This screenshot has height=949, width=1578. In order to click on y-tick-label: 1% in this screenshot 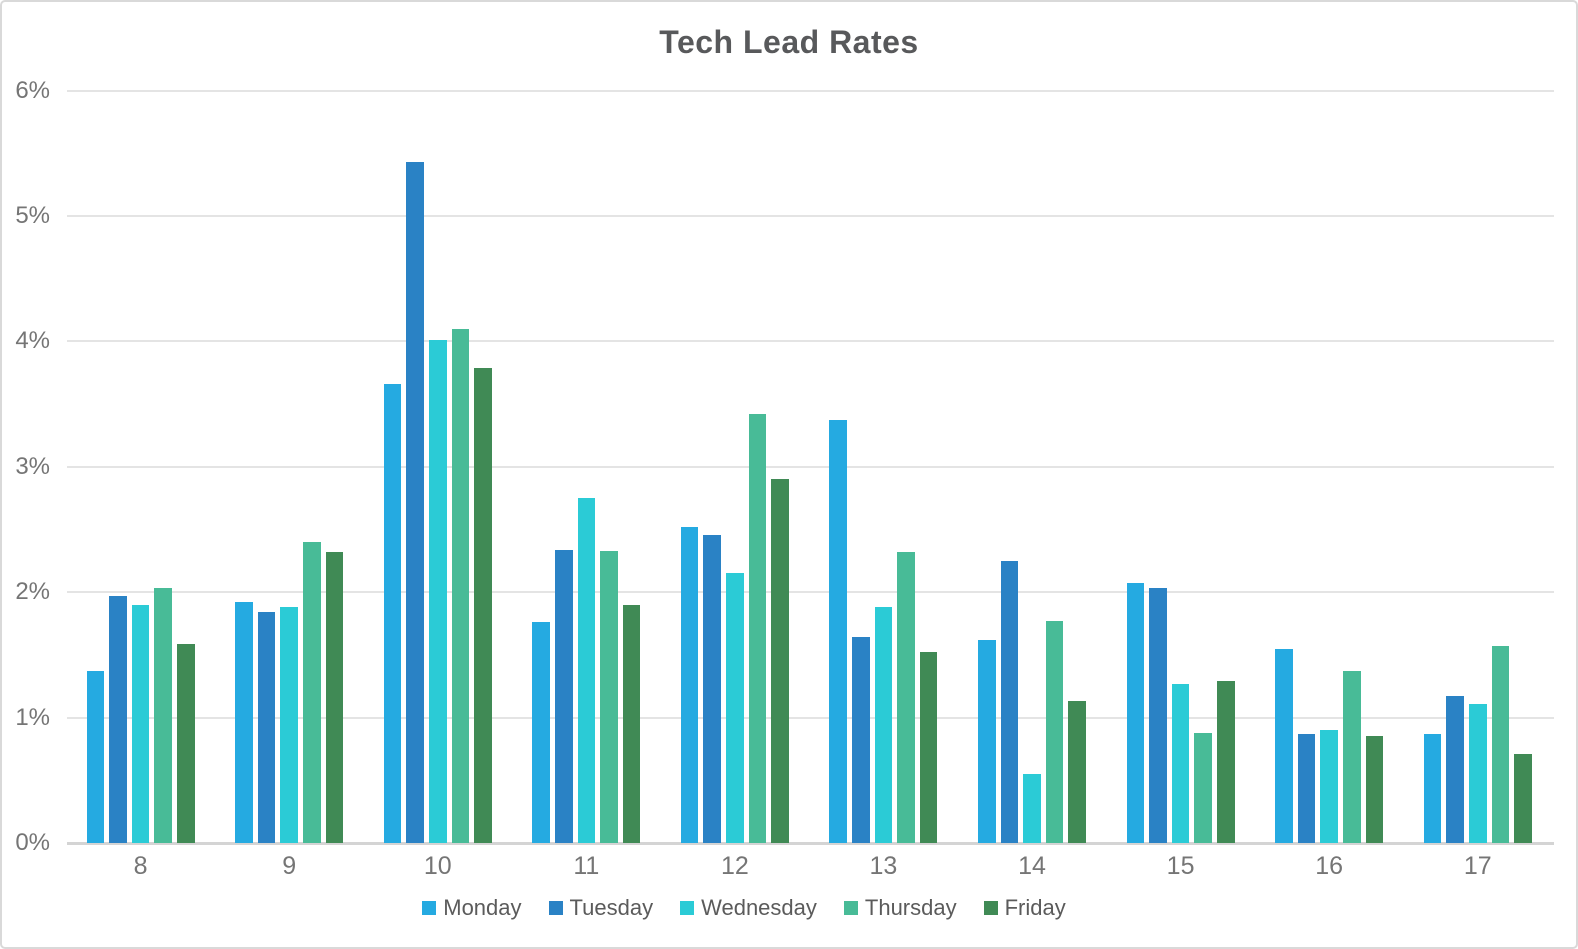, I will do `click(32, 717)`.